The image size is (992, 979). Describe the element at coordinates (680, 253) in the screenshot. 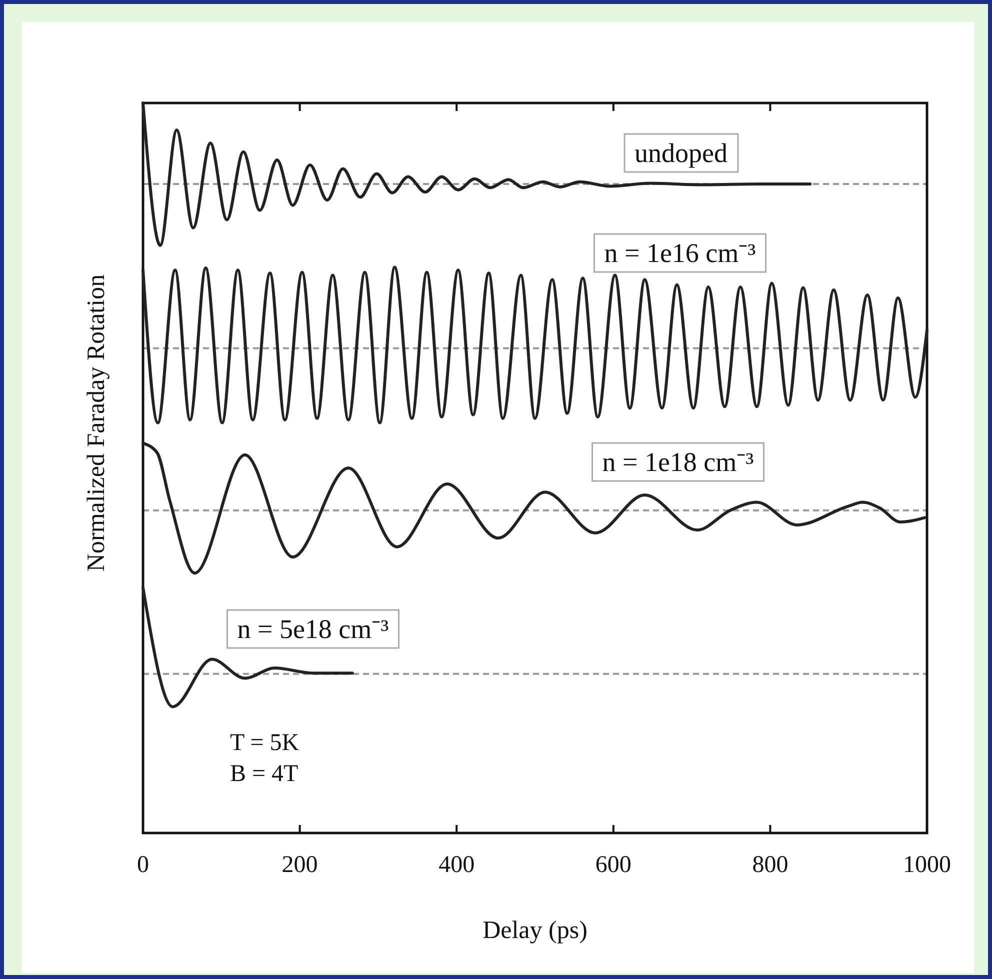

I see `series-label: n = 1e16 cm⁻³` at that location.